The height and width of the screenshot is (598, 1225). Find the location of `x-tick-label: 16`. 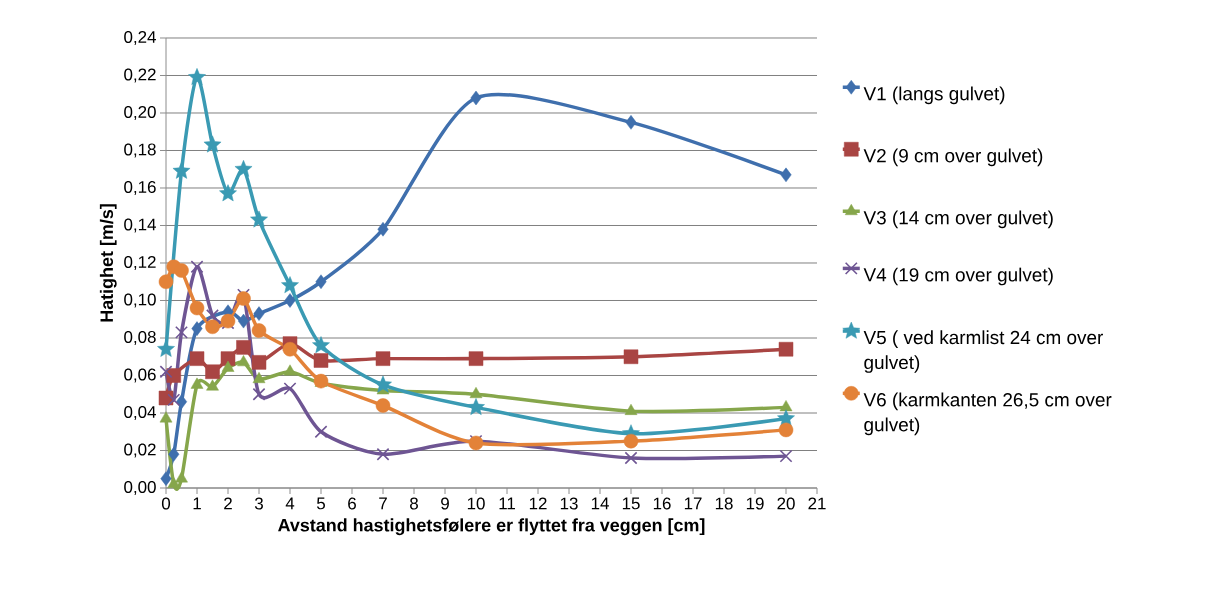

x-tick-label: 16 is located at coordinates (662, 503).